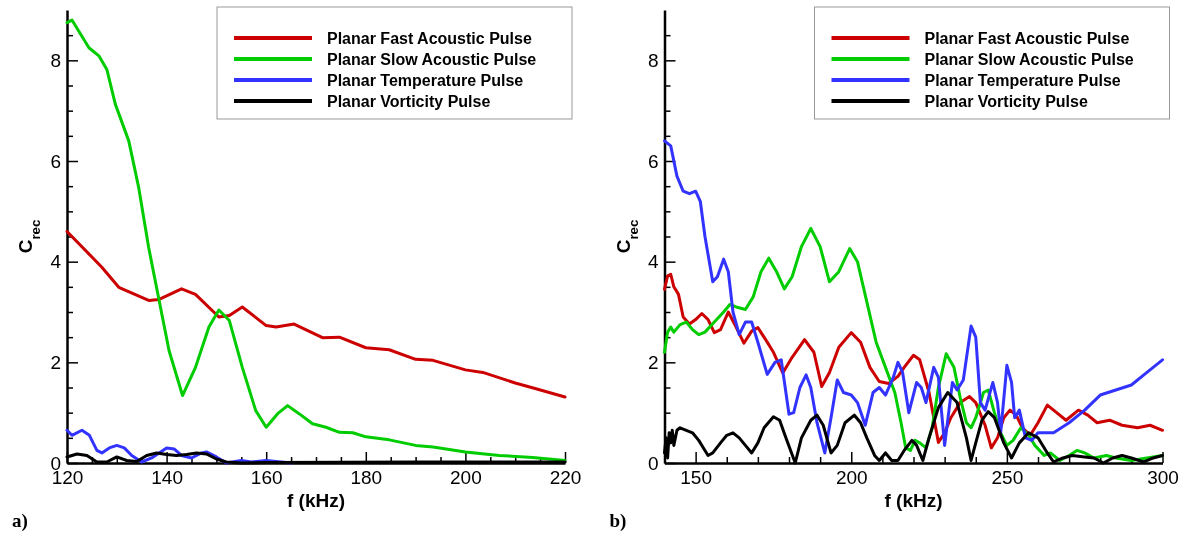 The image size is (1187, 538). What do you see at coordinates (366, 477) in the screenshot?
I see `x-tick-label: 180` at bounding box center [366, 477].